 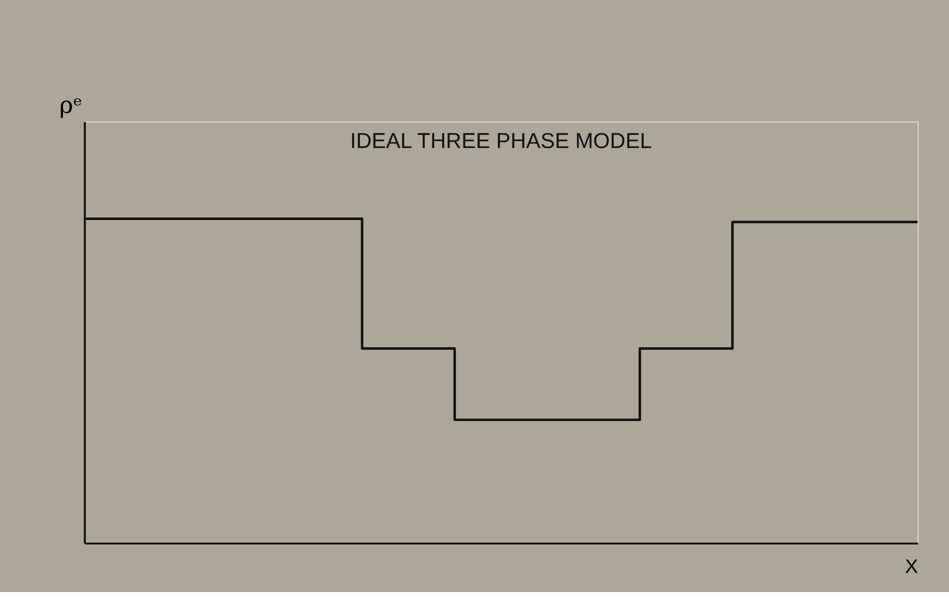 I want to click on x-axis-title: X, so click(x=911, y=567).